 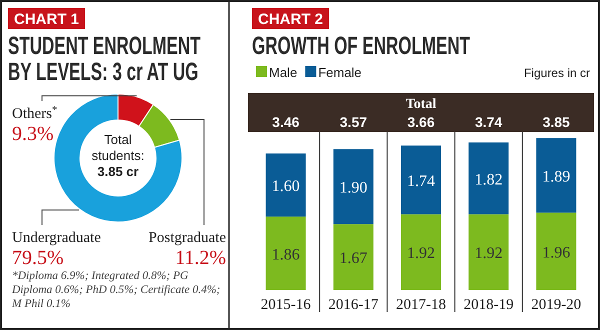 What do you see at coordinates (104, 59) in the screenshot?
I see `chart-title: STUDENT ENROLMENT BY LEVELS: 3 cr AT UG` at bounding box center [104, 59].